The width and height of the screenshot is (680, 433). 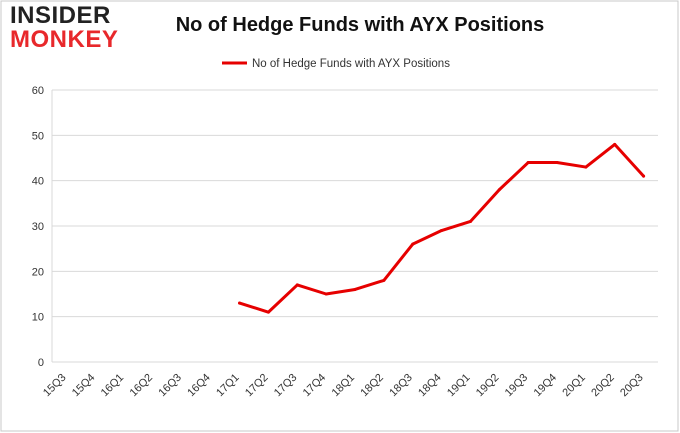 I want to click on insider-monkey-logo: INSIDER MONKEY, so click(x=69, y=30).